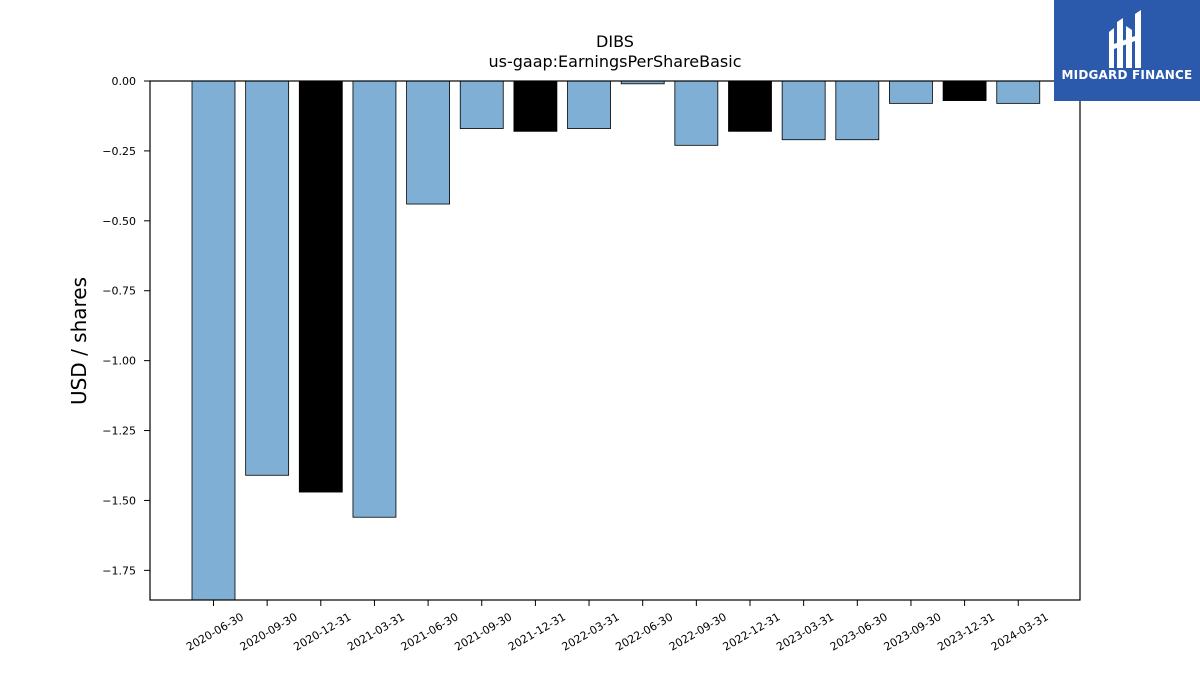 The width and height of the screenshot is (1200, 675). I want to click on y-tick-label: −1.50, so click(119, 500).